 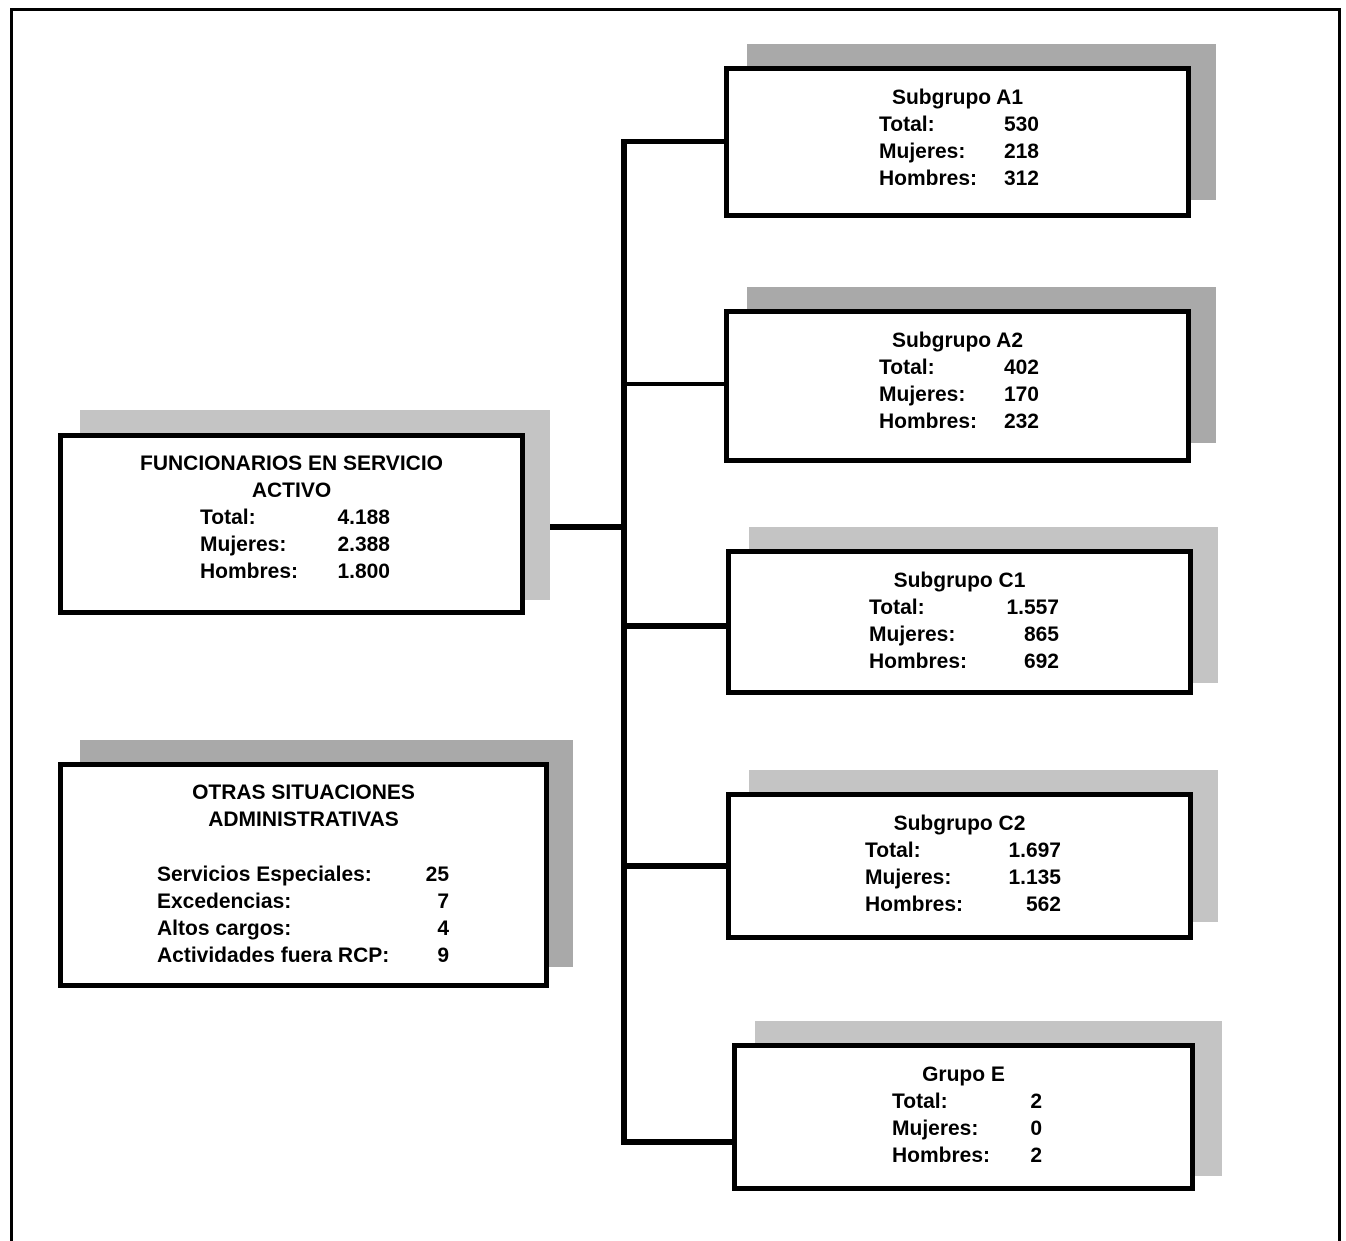 What do you see at coordinates (624, 641) in the screenshot?
I see `connector-trunk` at bounding box center [624, 641].